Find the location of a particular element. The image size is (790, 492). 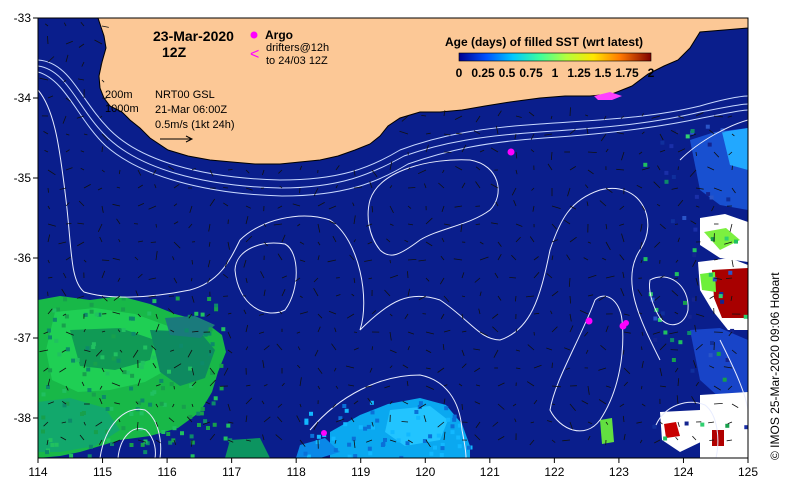

y-tick-label: -33 is located at coordinates (23, 18).